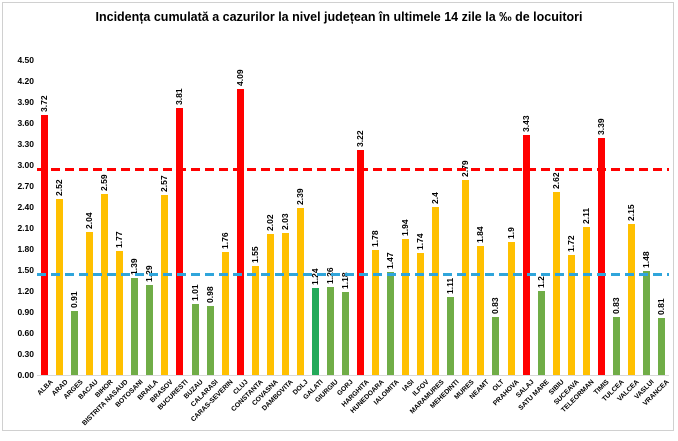  Describe the element at coordinates (165, 285) in the screenshot. I see `bar-brasov` at that location.